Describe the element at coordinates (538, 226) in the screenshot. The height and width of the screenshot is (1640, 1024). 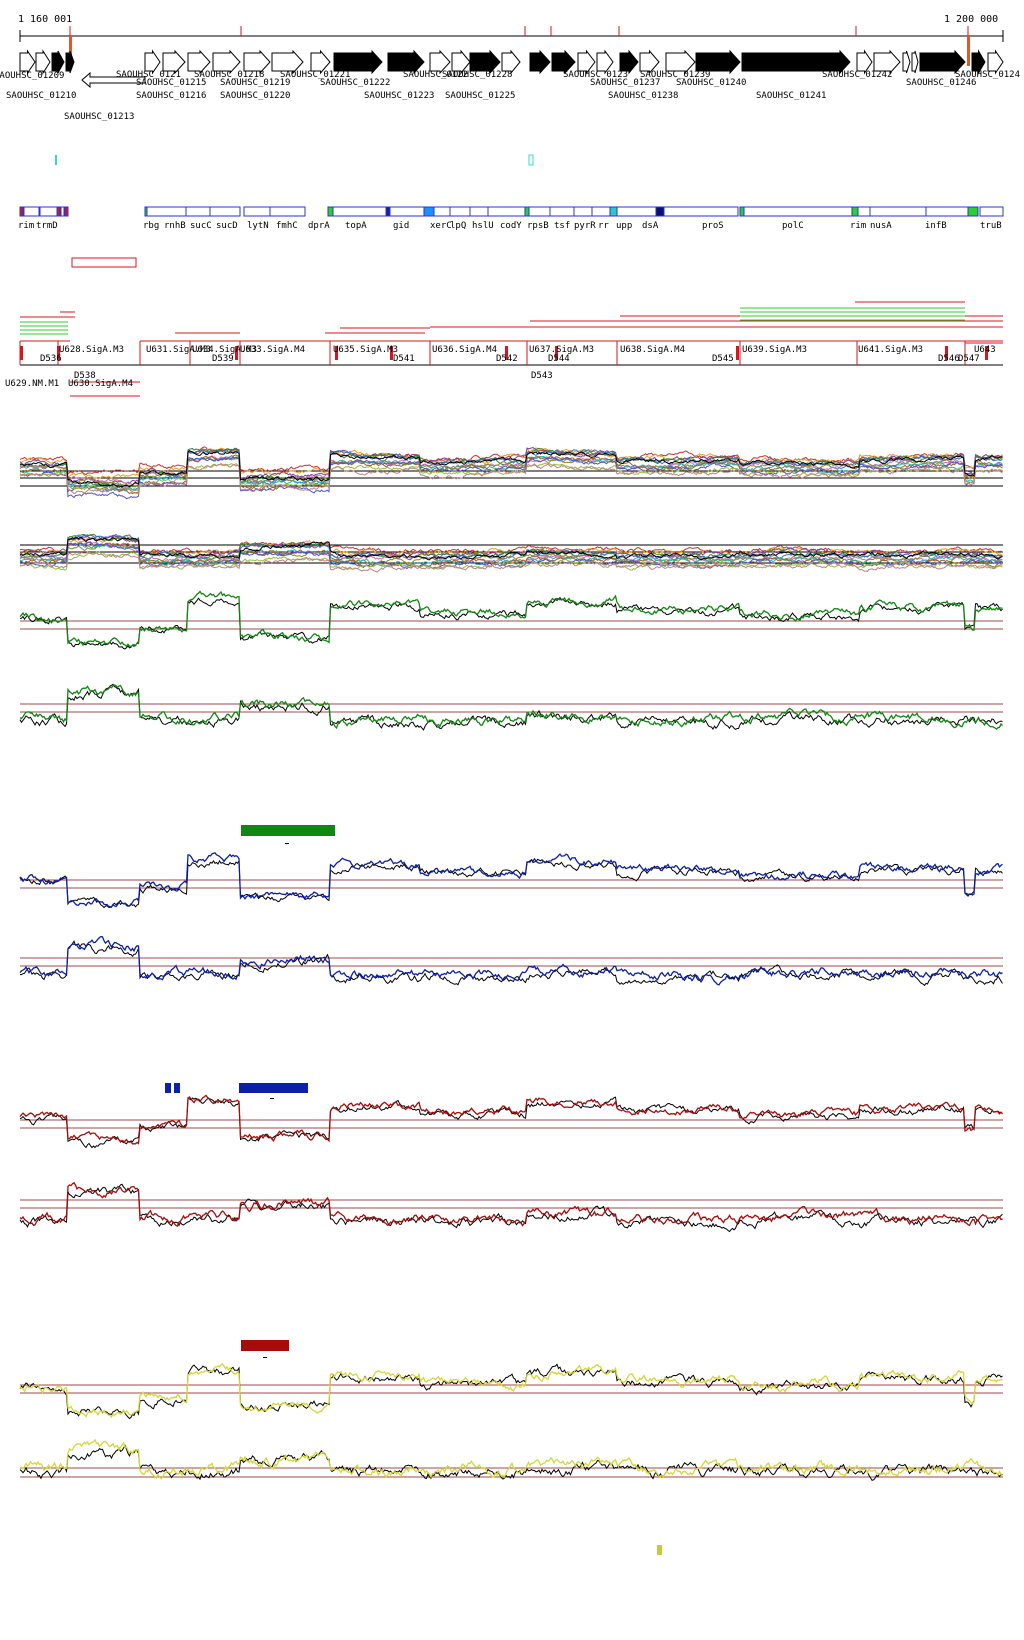
I see `feature-name: rpsB` at that location.